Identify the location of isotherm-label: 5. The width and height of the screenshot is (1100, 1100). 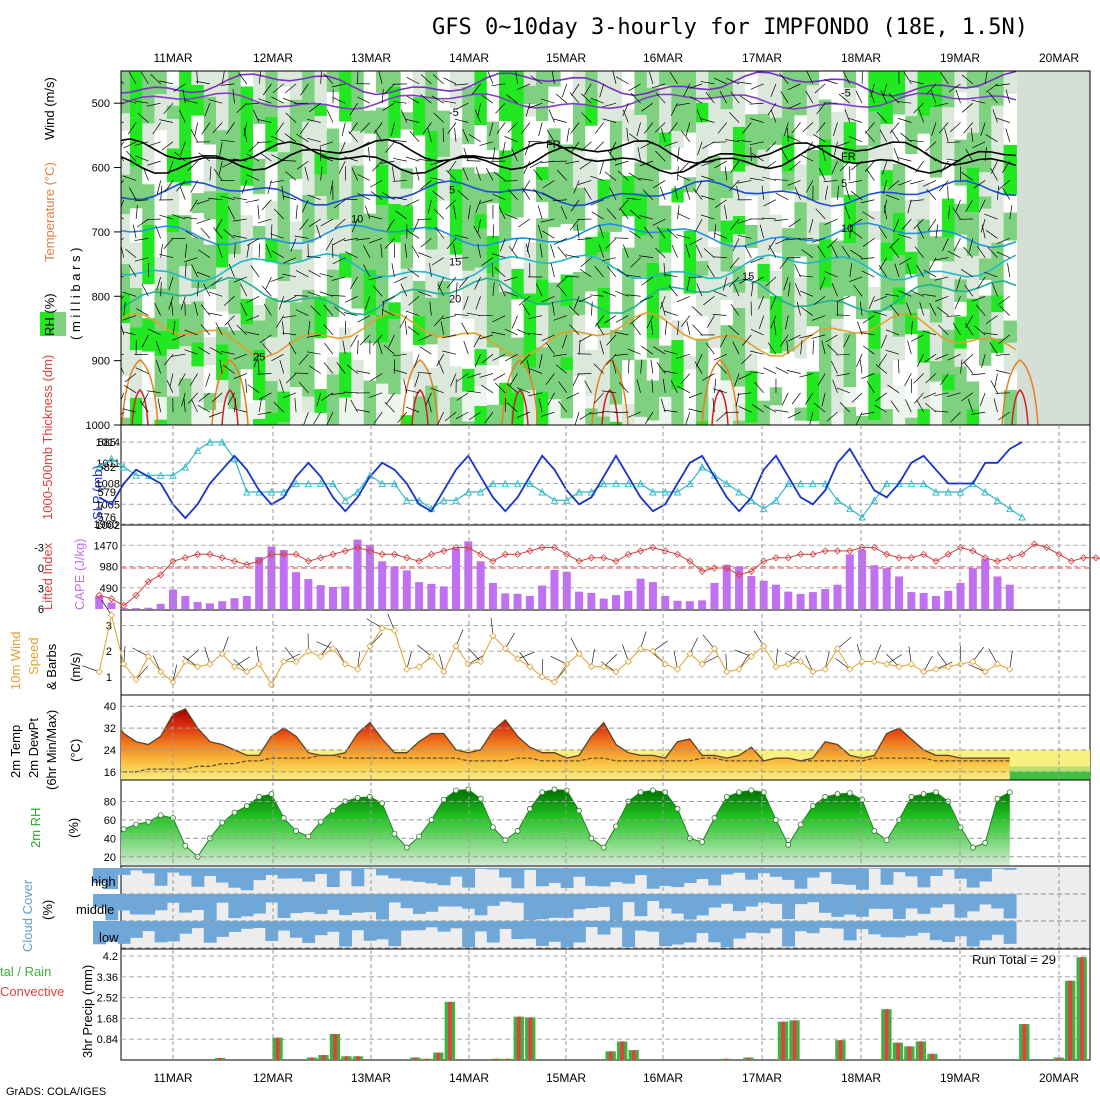
(452, 190).